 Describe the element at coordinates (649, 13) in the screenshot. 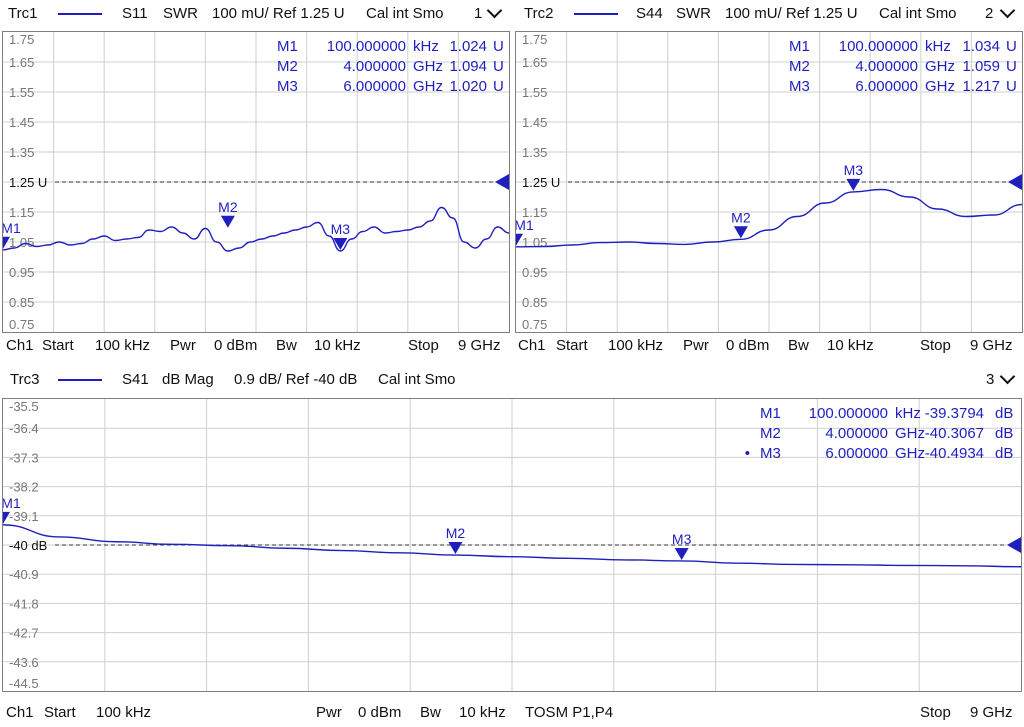

I see `s-parameter: S44` at that location.